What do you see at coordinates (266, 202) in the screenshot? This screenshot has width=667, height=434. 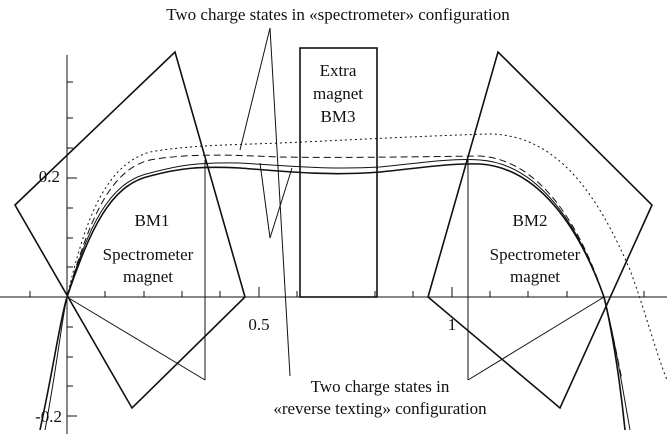 I see `pointer-lines` at bounding box center [266, 202].